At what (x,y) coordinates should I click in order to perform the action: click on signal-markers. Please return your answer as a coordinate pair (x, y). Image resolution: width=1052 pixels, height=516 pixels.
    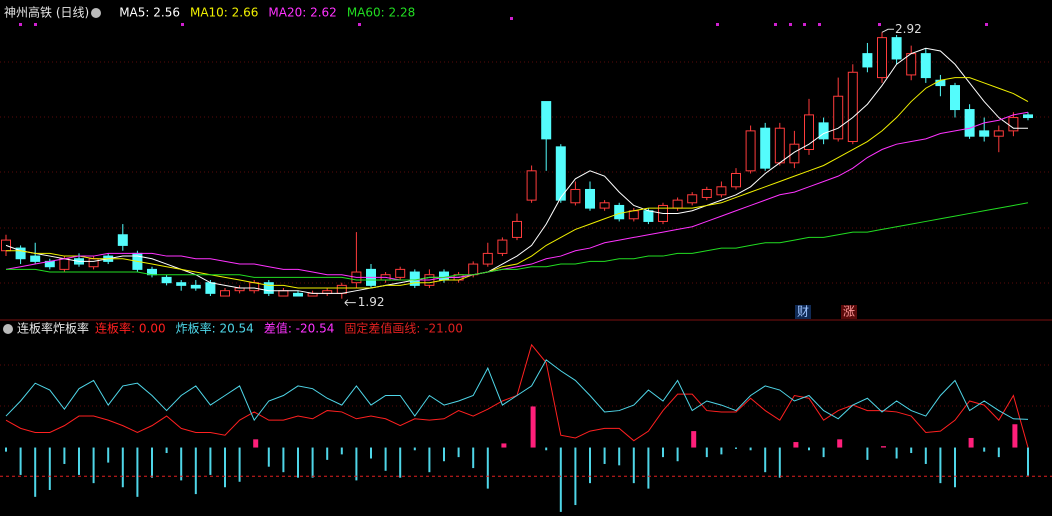
    Looking at the image, I should click on (503, 21).